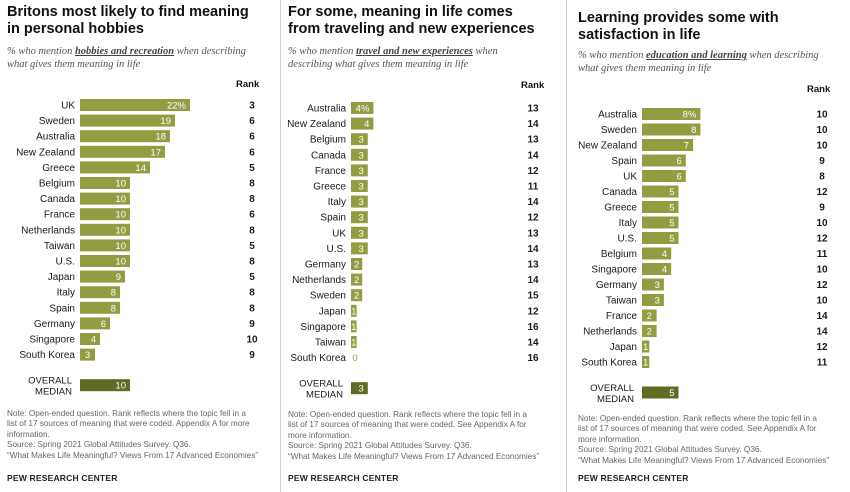  What do you see at coordinates (617, 115) in the screenshot?
I see `category-label: Australia` at bounding box center [617, 115].